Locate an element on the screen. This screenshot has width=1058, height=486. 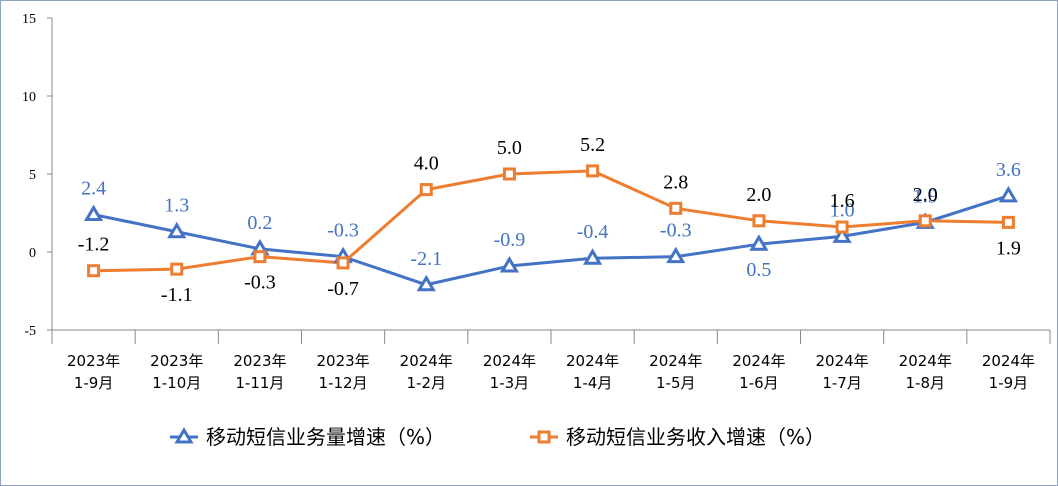
x-tick-label: 1-6月 is located at coordinates (759, 383).